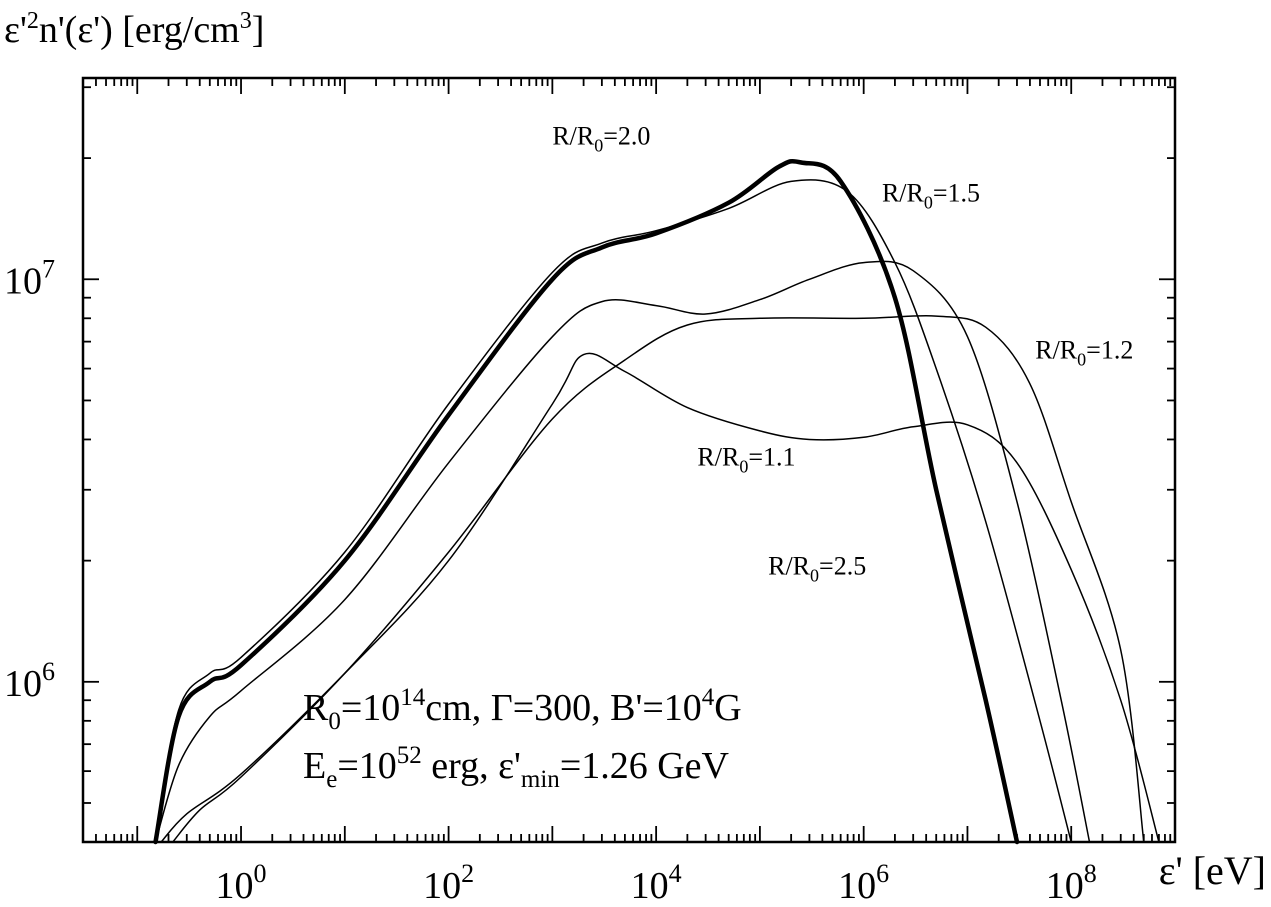  Describe the element at coordinates (931, 196) in the screenshot. I see `curve-label-r-r0-1-5: R/R0=1.5` at that location.